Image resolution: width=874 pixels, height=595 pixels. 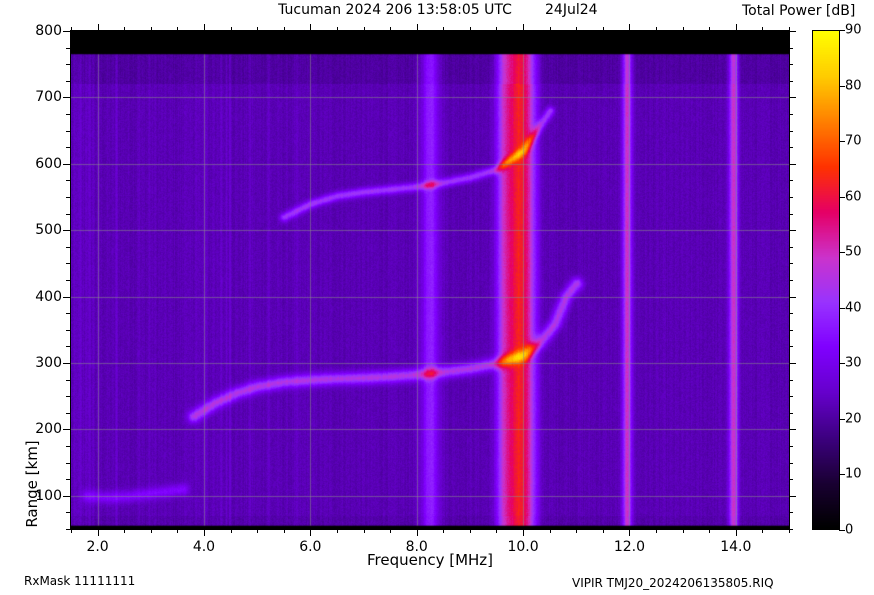 What do you see at coordinates (97, 547) in the screenshot?
I see `x-tick-label: 2.0` at bounding box center [97, 547].